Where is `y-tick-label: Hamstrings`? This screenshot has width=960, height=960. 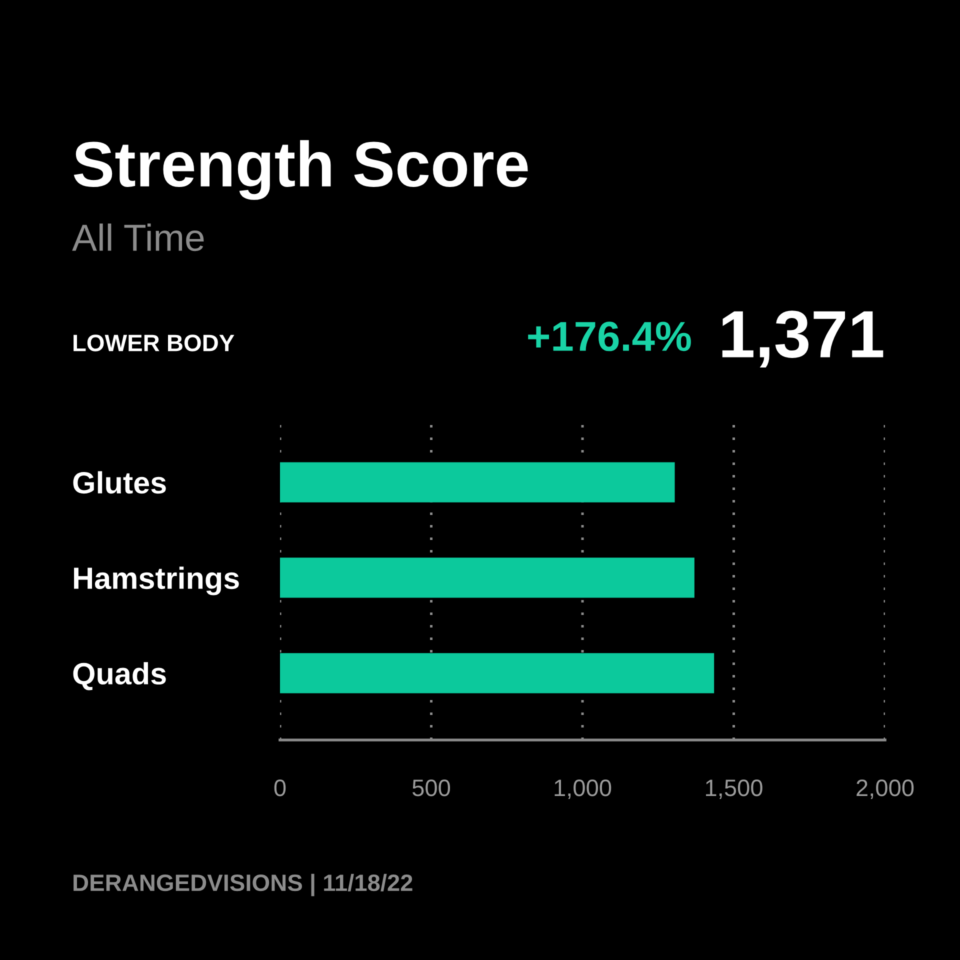
y-tick-label: Hamstrings is located at coordinates (156, 581).